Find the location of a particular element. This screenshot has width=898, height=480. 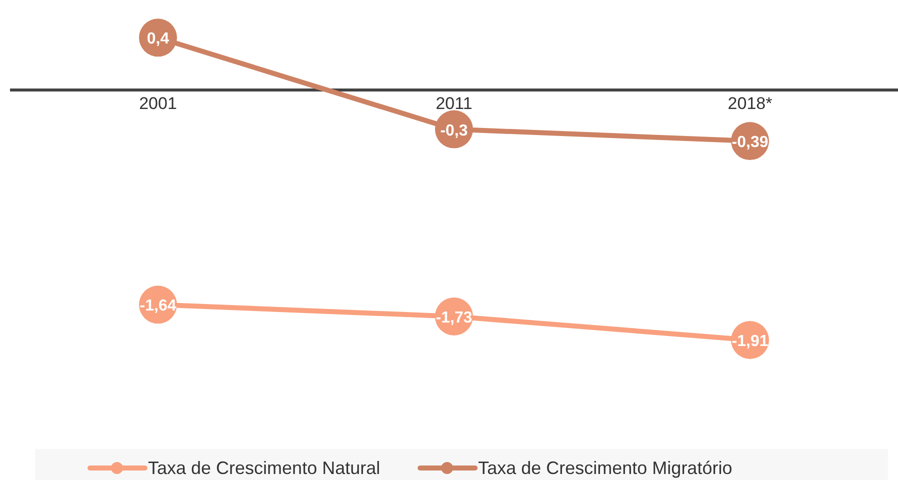

legend-label: Taxa de Crescimento Natural is located at coordinates (264, 468).